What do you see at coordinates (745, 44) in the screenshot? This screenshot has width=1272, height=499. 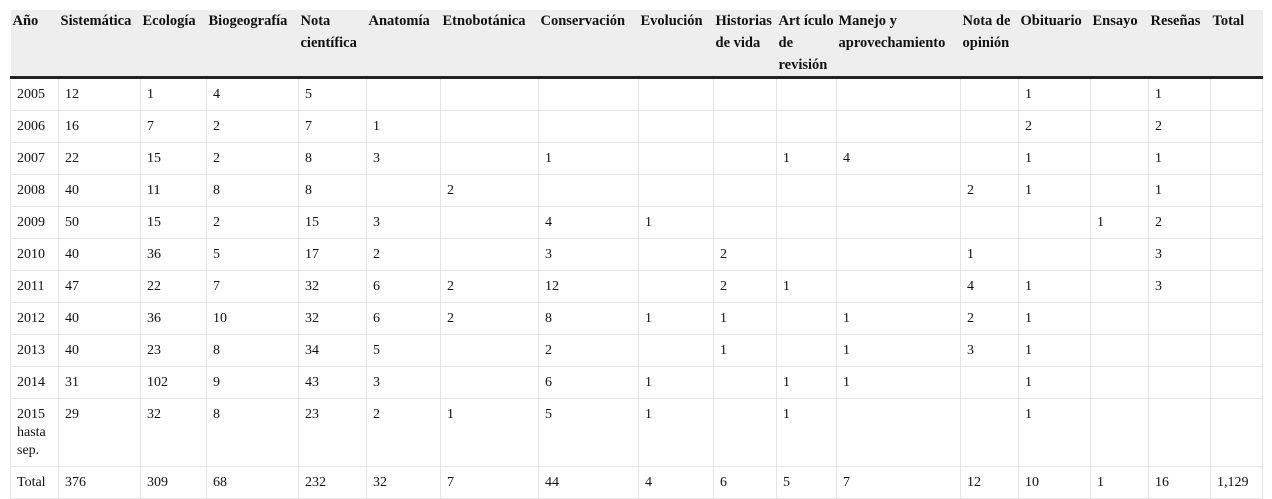 I see `column-header: Historias de vida` at bounding box center [745, 44].